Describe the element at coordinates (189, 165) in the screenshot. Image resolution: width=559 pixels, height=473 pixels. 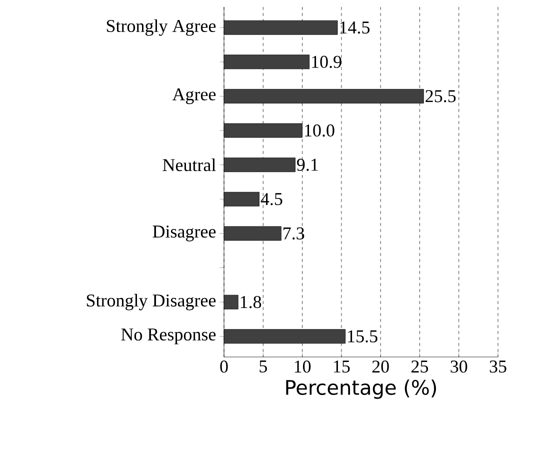
I see `y-tick-label: Neutral` at that location.